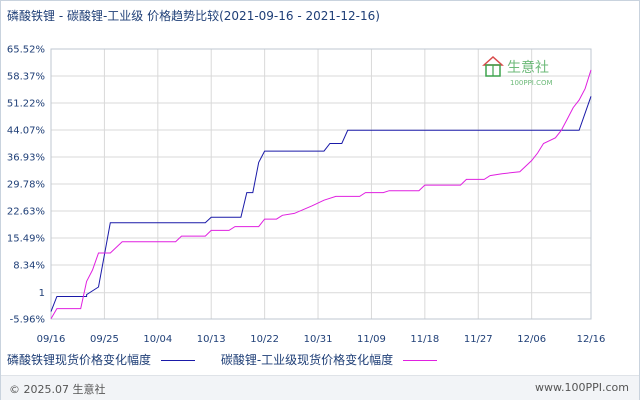 Image resolution: width=640 pixels, height=400 pixels. Describe the element at coordinates (26, 104) in the screenshot. I see `y-tick-label: 51.22%` at that location.